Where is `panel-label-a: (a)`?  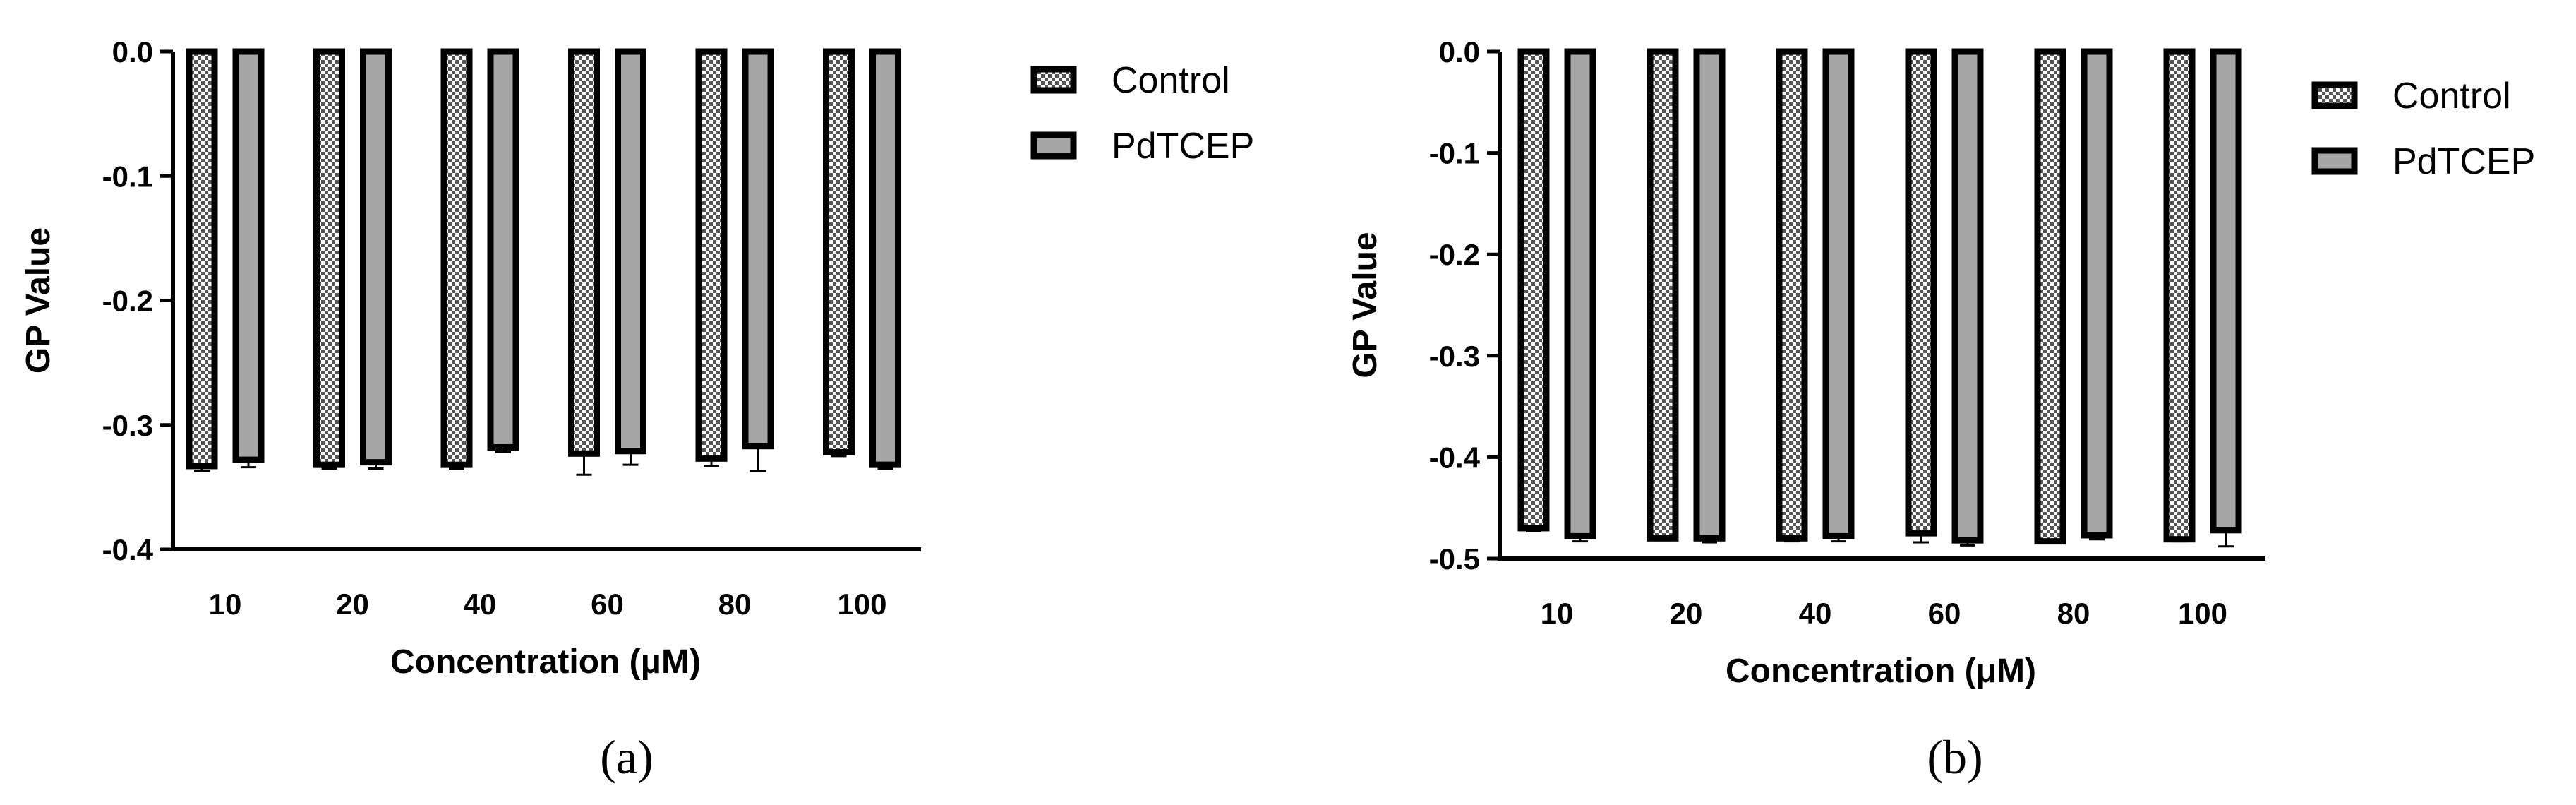
panel-label-a: (a) is located at coordinates (626, 757).